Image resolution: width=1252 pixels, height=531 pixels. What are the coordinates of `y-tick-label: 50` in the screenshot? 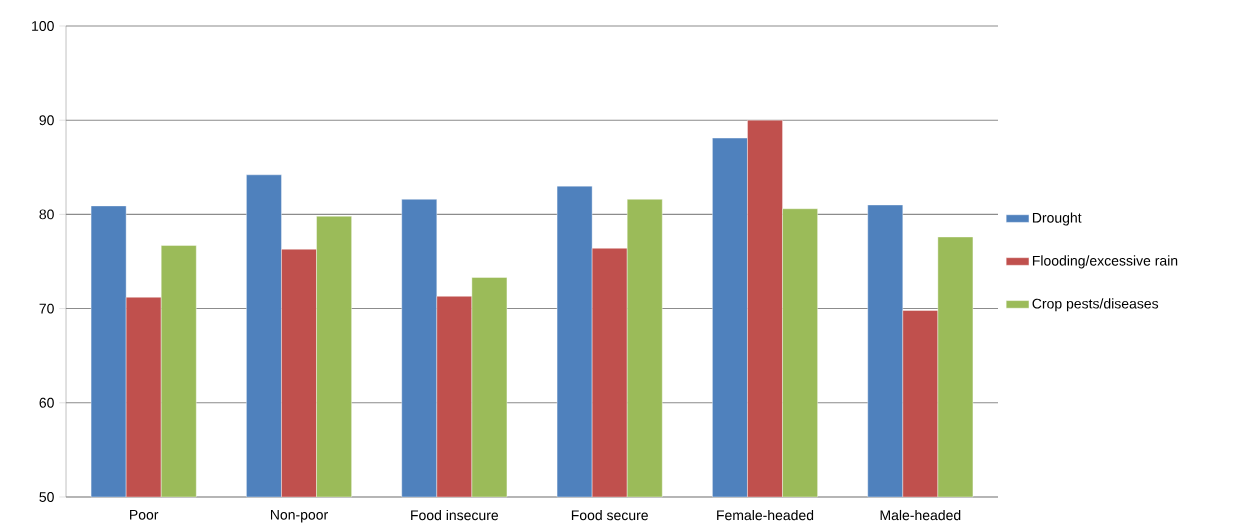 It's located at (46, 497).